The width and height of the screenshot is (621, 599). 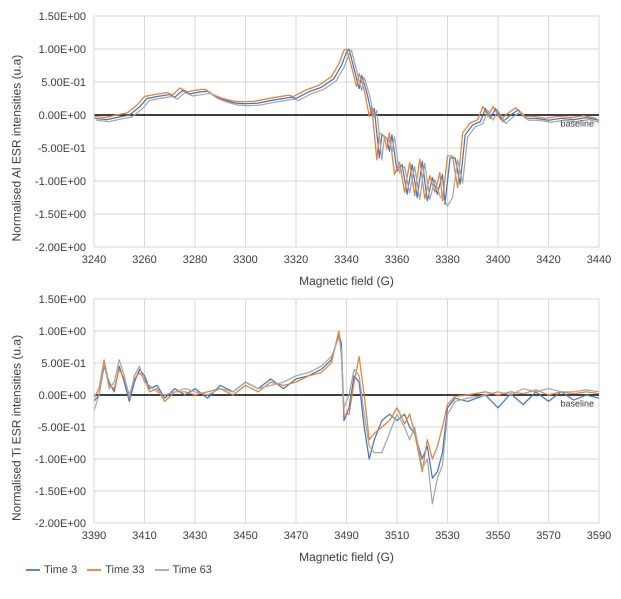 What do you see at coordinates (61, 570) in the screenshot?
I see `legend-label: Time 3` at bounding box center [61, 570].